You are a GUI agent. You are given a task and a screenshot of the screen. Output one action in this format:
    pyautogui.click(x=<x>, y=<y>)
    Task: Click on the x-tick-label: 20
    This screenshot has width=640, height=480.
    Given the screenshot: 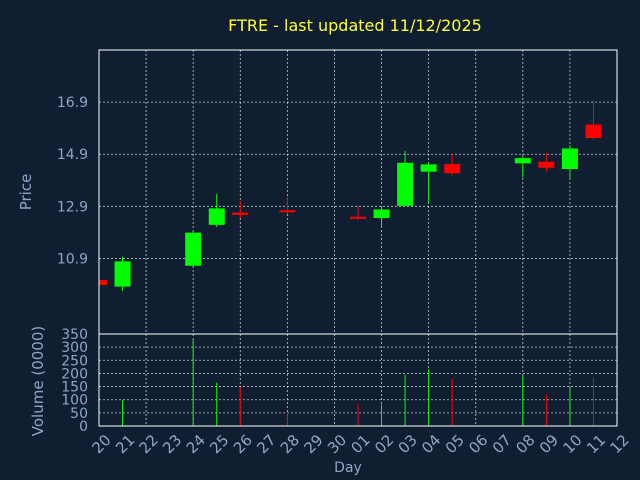 What is the action you would take?
    pyautogui.click(x=102, y=444)
    